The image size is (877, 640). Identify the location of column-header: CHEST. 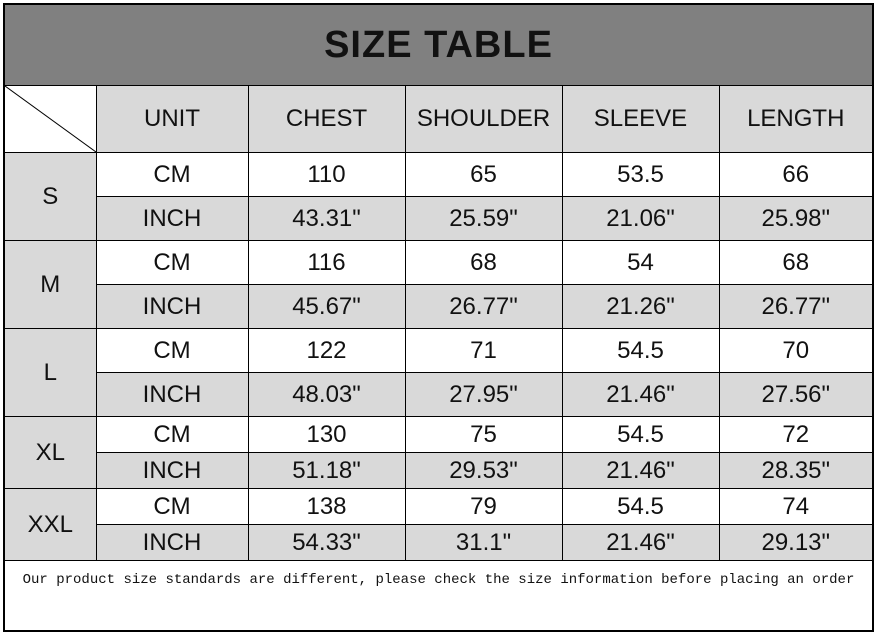
(326, 119).